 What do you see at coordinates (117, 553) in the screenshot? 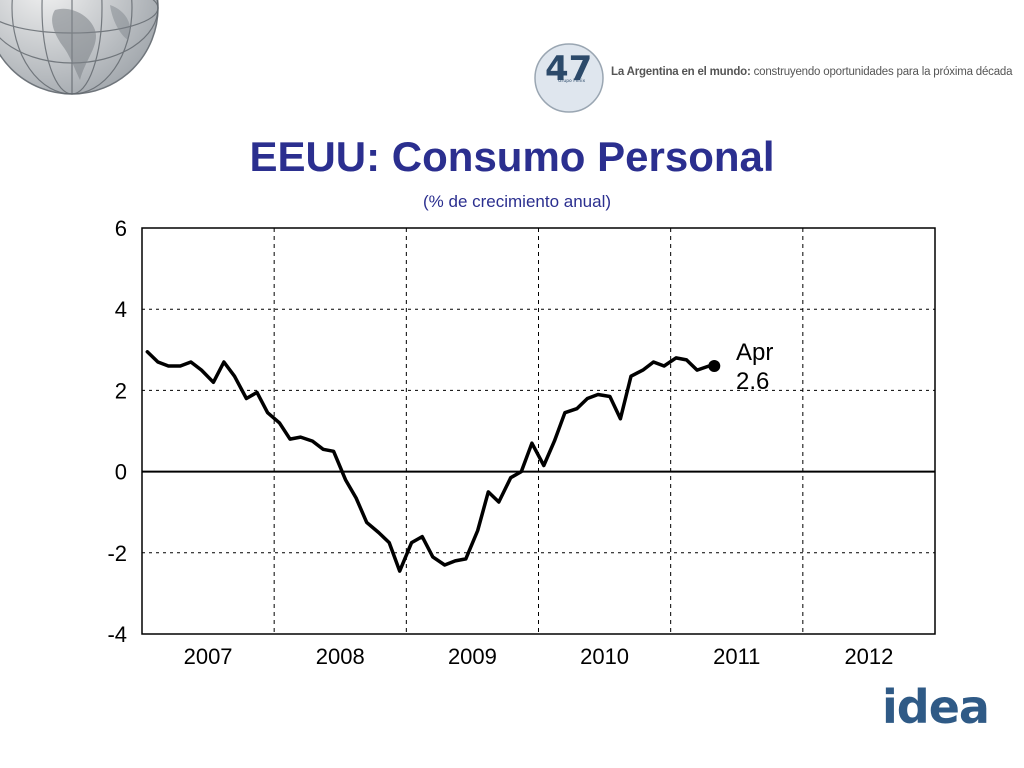
I see `y-tick-label: -2` at bounding box center [117, 553].